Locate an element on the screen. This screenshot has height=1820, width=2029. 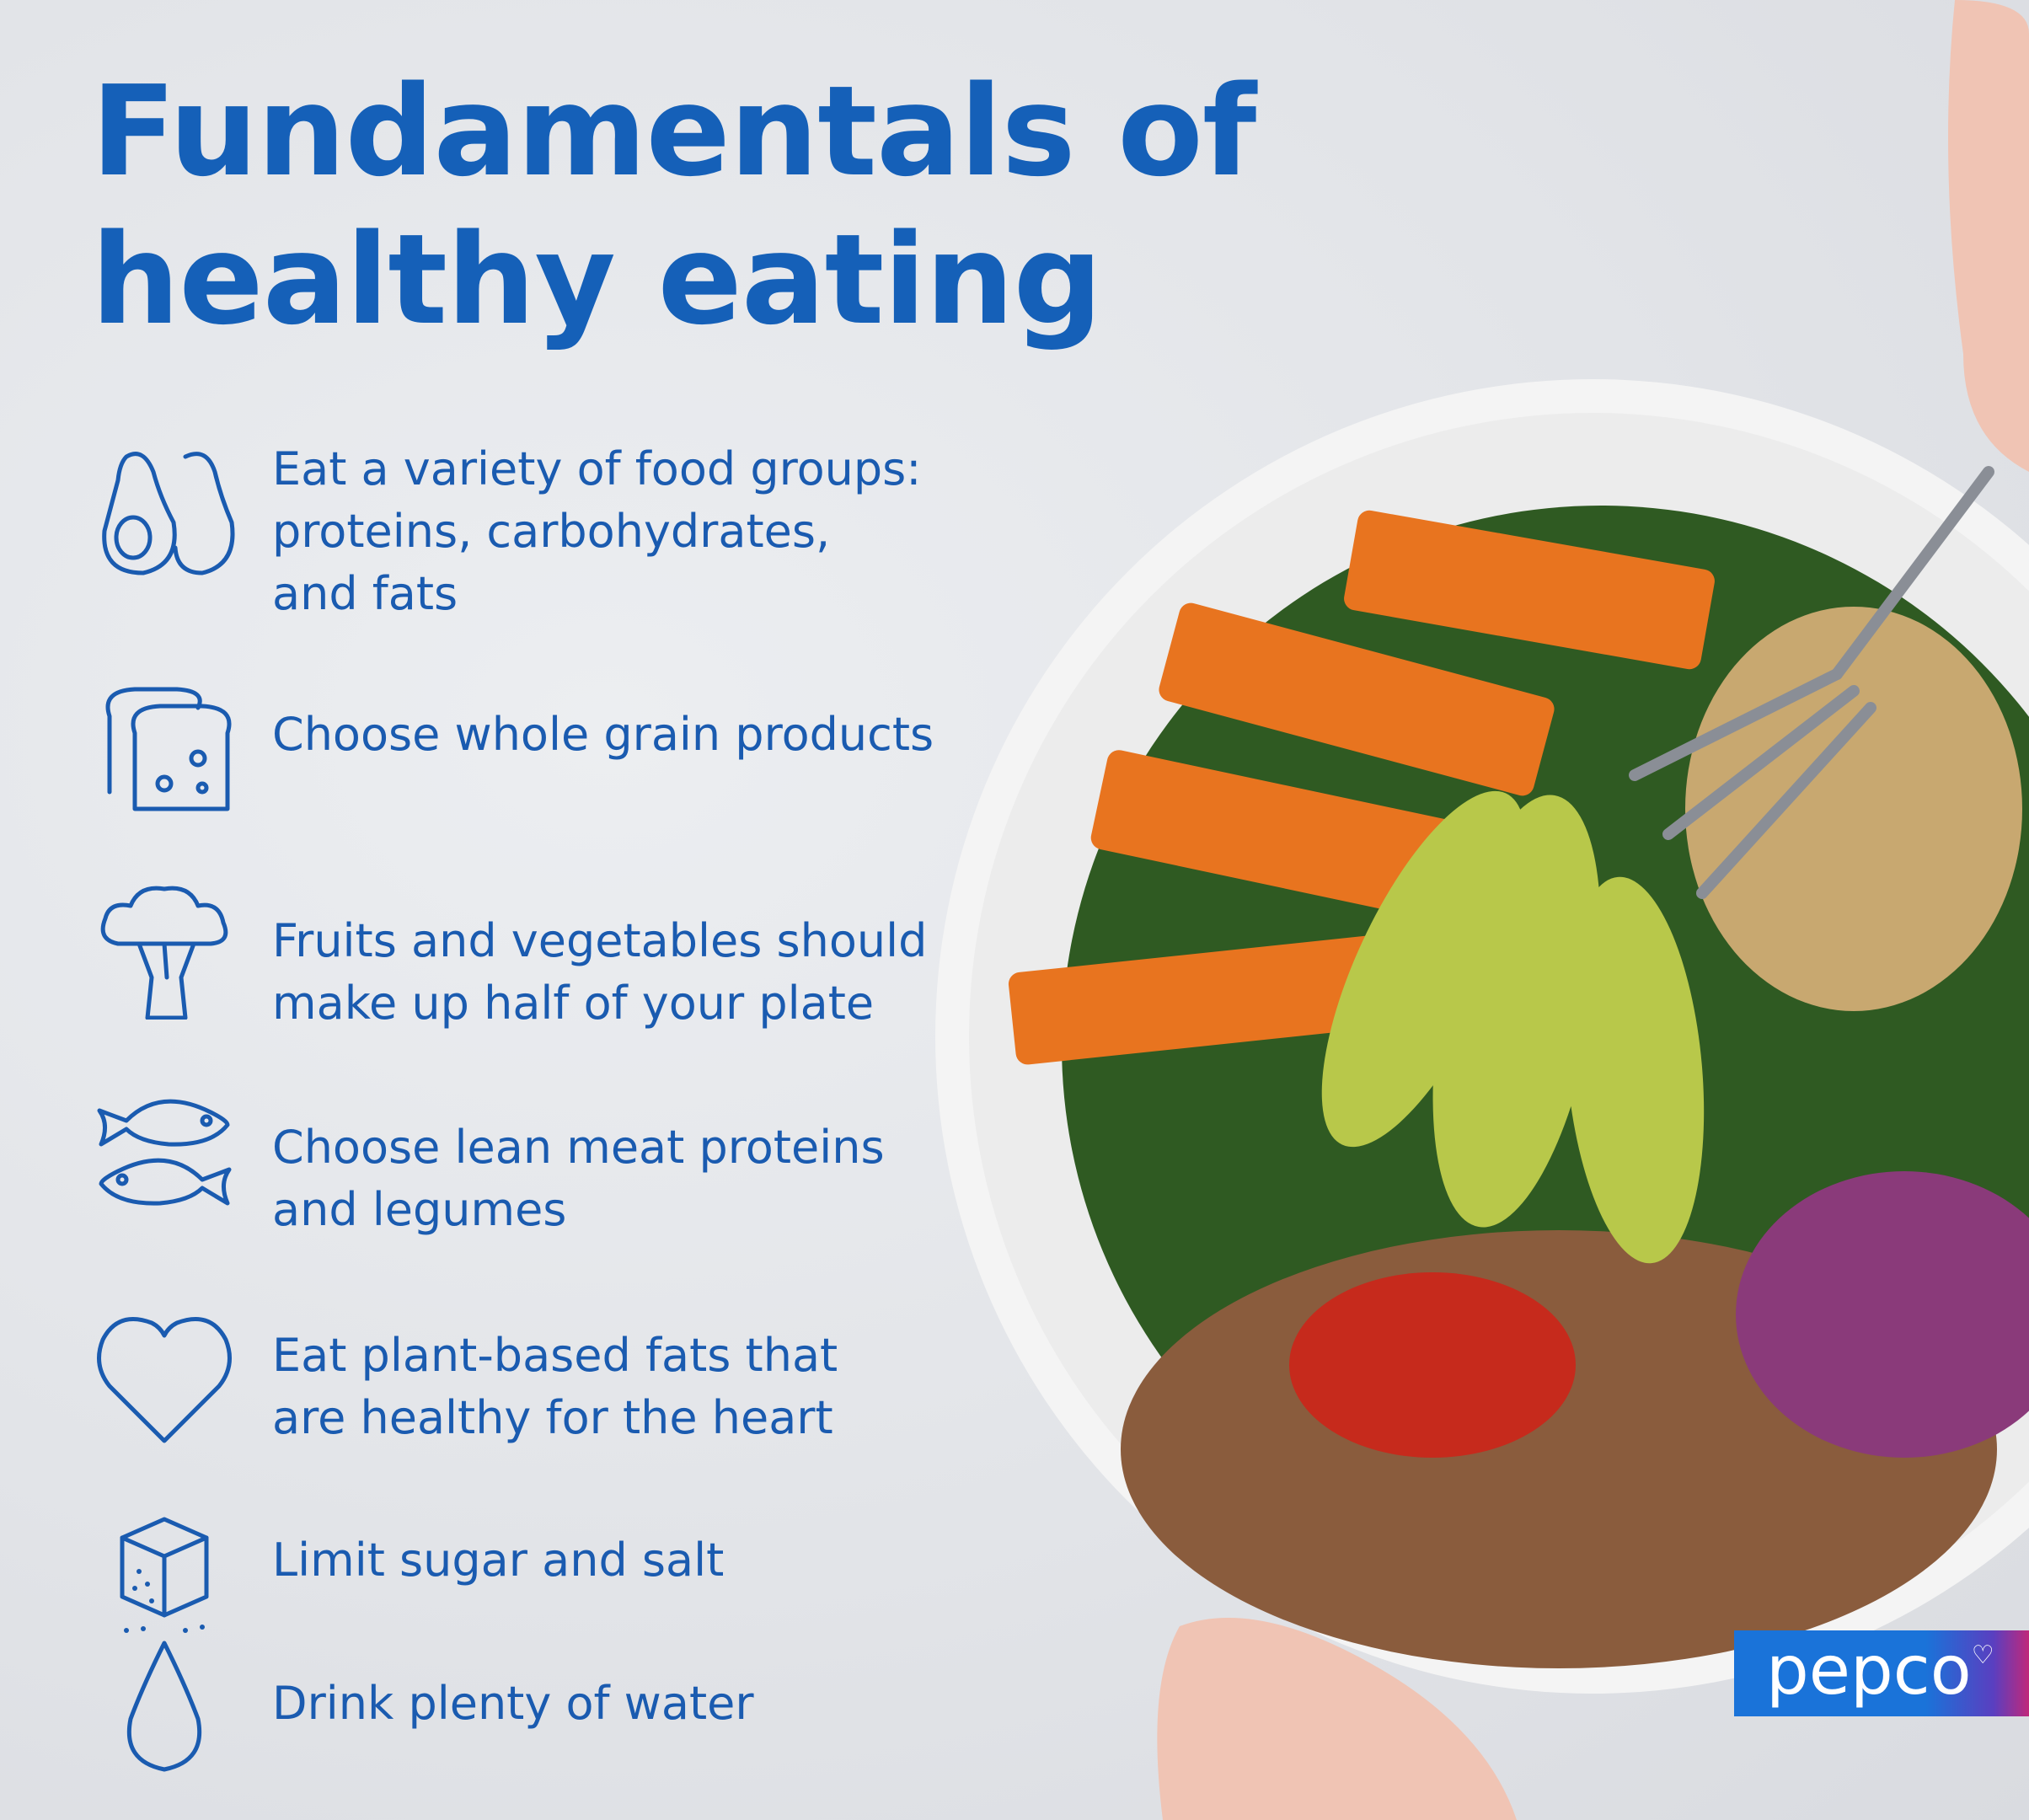
page-title: Fundamentals of healthy eating is located at coordinates (674, 205).